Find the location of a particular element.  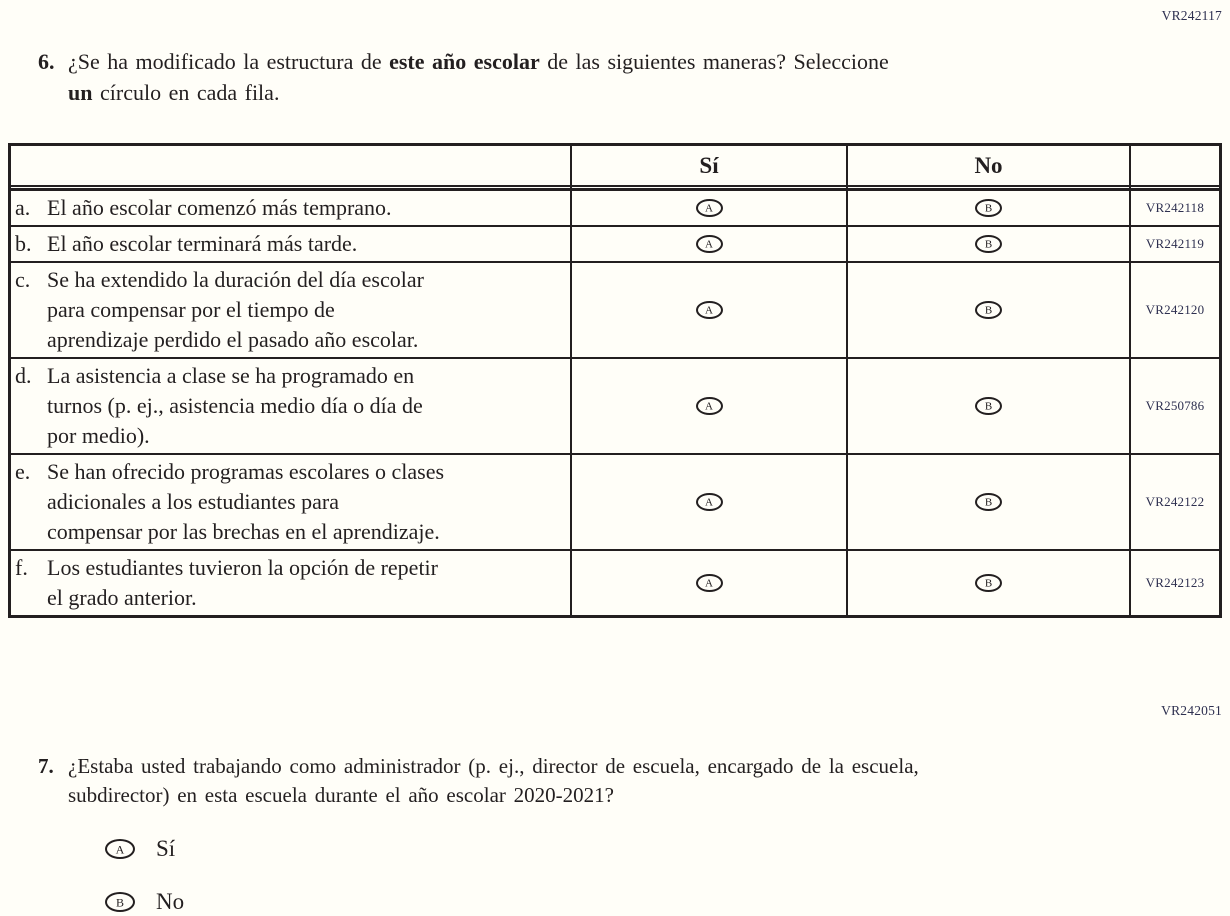

matrix-header-si: Sí is located at coordinates (710, 166).